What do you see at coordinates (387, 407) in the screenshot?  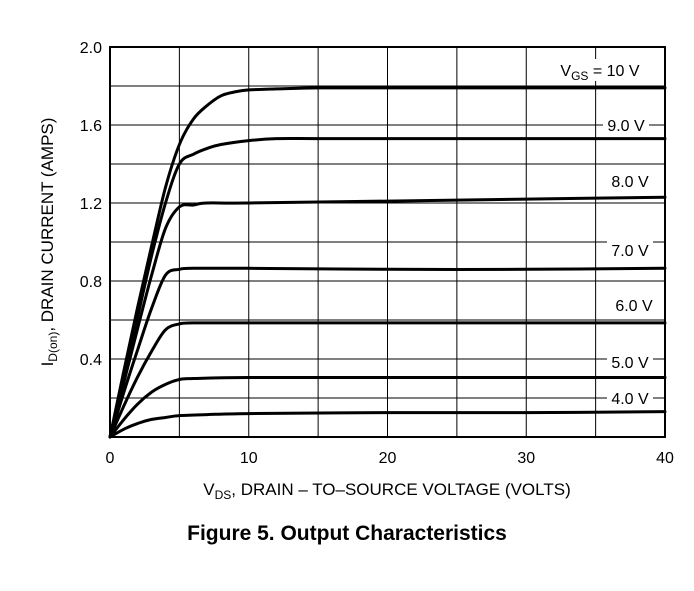 I see `curve-5-0-v` at bounding box center [387, 407].